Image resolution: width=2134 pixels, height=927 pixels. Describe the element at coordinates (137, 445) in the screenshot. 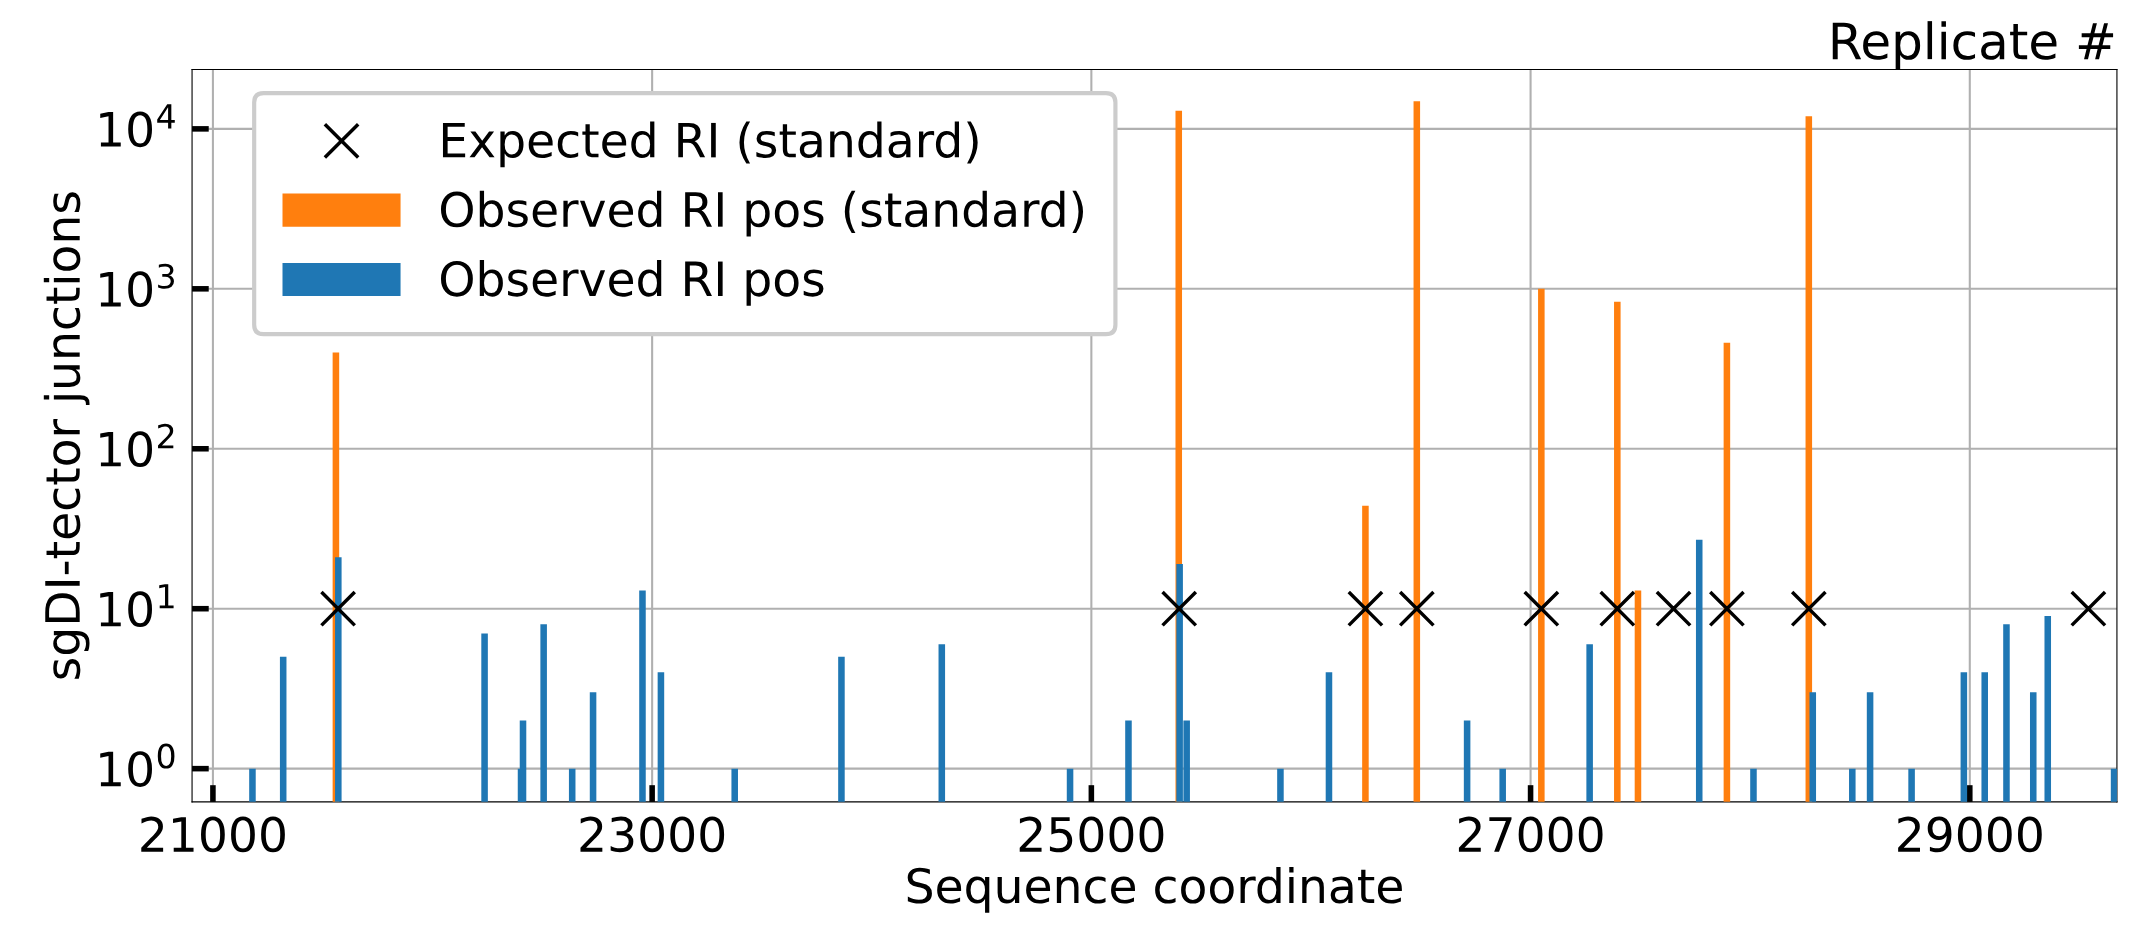

I see `y-tick-label: 10$^{2}$` at that location.